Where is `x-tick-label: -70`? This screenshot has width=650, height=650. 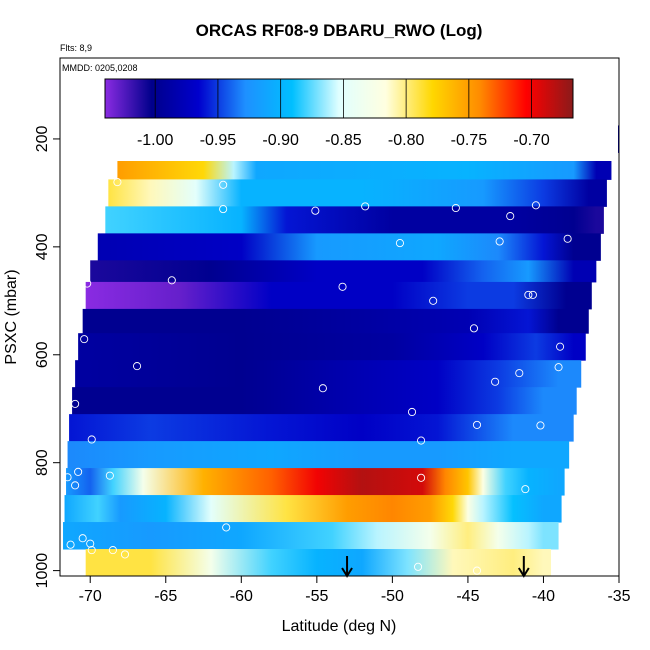
x-tick-label: -70 is located at coordinates (90, 596).